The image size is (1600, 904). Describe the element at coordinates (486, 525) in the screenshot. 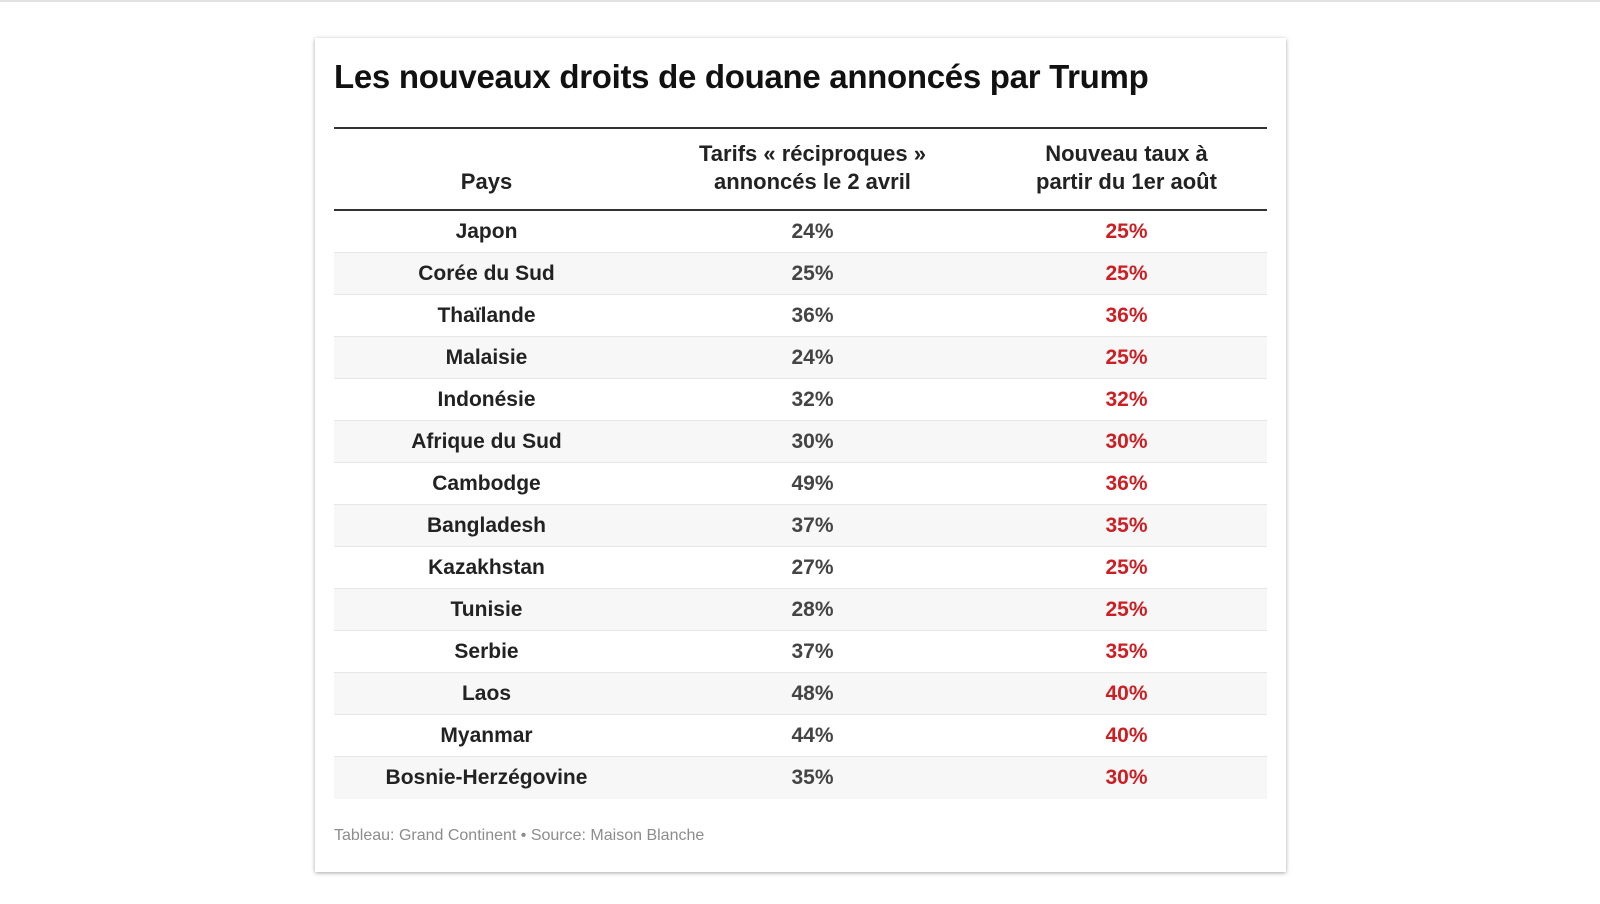

I see `country-cell: Bangladesh` at that location.